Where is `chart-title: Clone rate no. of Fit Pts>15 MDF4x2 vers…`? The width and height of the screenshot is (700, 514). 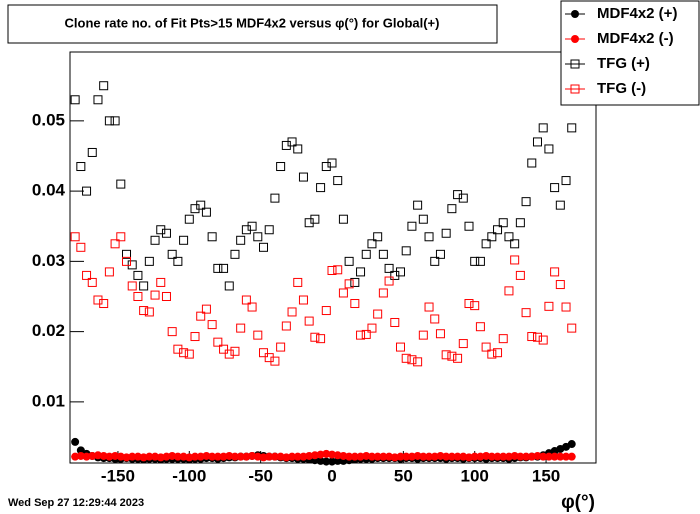
chart-title: Clone rate no. of Fit Pts>15 MDF4x2 vers… is located at coordinates (252, 22).